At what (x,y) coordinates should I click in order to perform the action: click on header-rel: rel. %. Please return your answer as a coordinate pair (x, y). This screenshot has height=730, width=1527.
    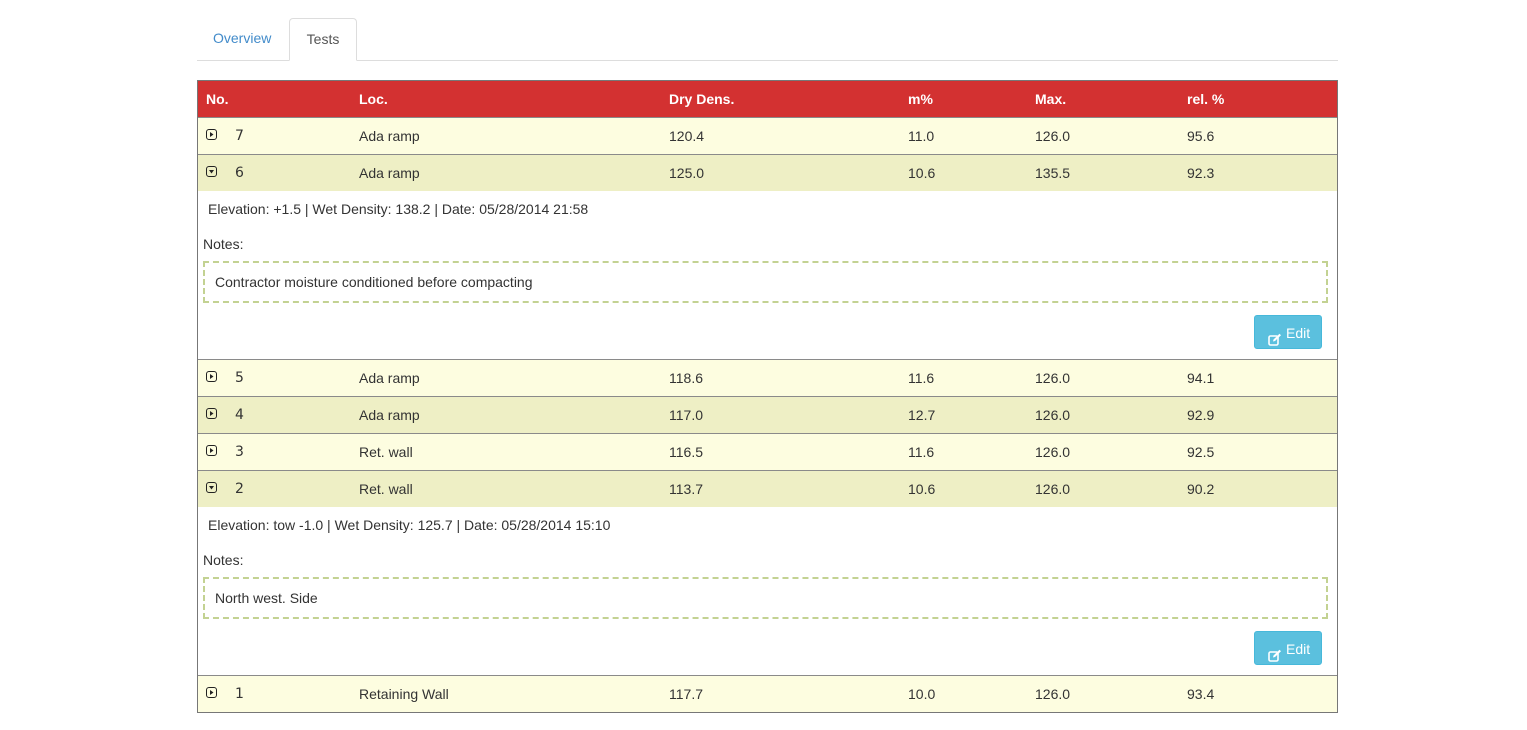
    Looking at the image, I should click on (1206, 99).